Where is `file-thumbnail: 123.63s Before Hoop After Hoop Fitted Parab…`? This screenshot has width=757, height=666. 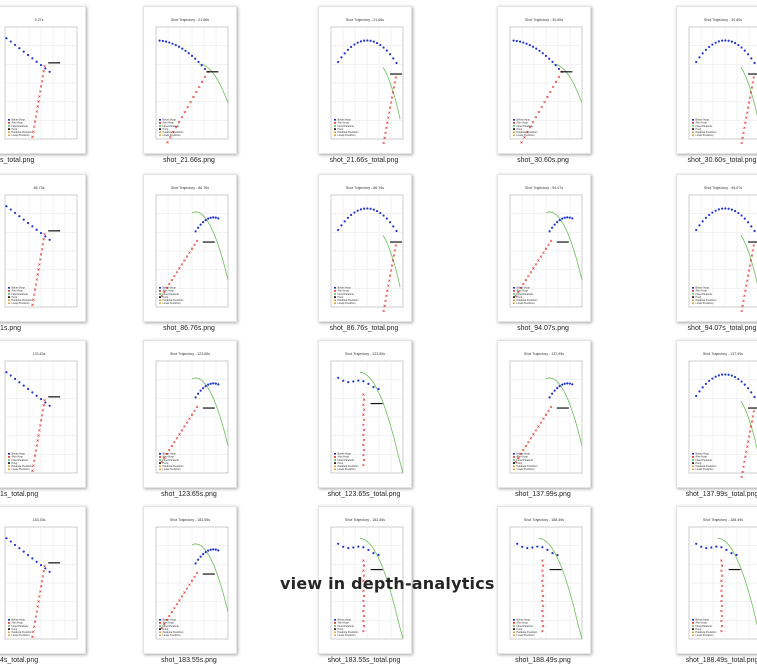
file-thumbnail: 123.63s Before Hoop After Hoop Fitted Parab… is located at coordinates (43, 414).